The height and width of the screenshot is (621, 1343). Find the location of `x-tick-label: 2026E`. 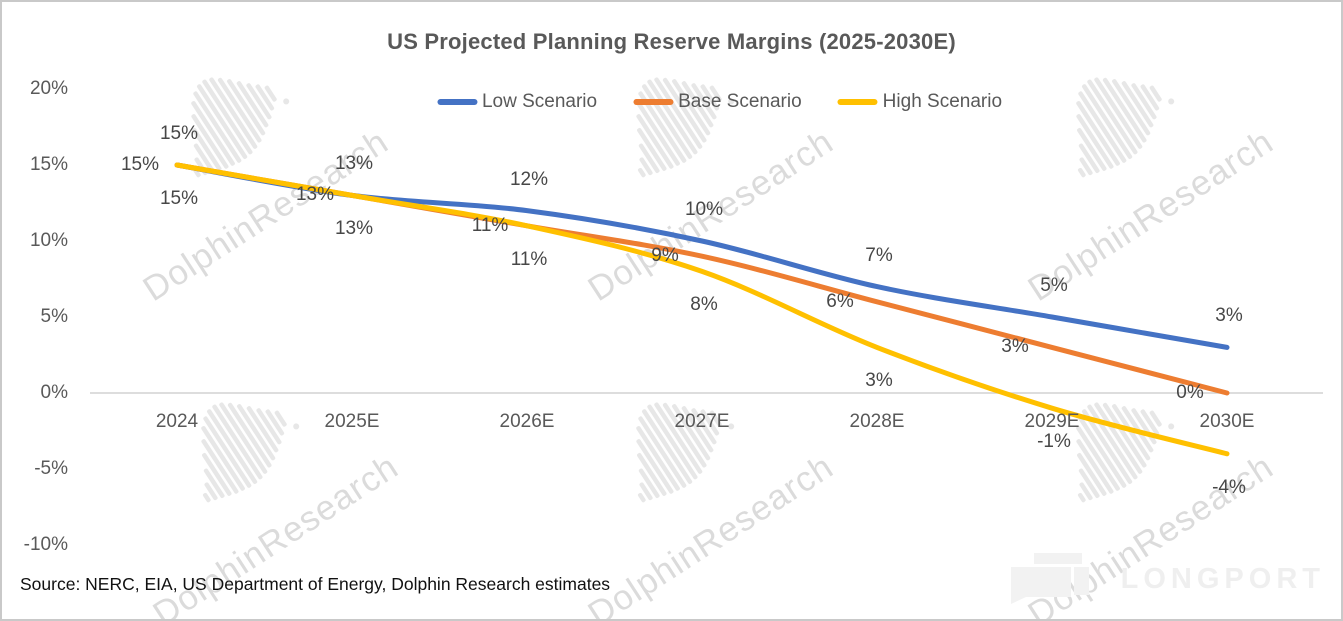

x-tick-label: 2026E is located at coordinates (527, 421).